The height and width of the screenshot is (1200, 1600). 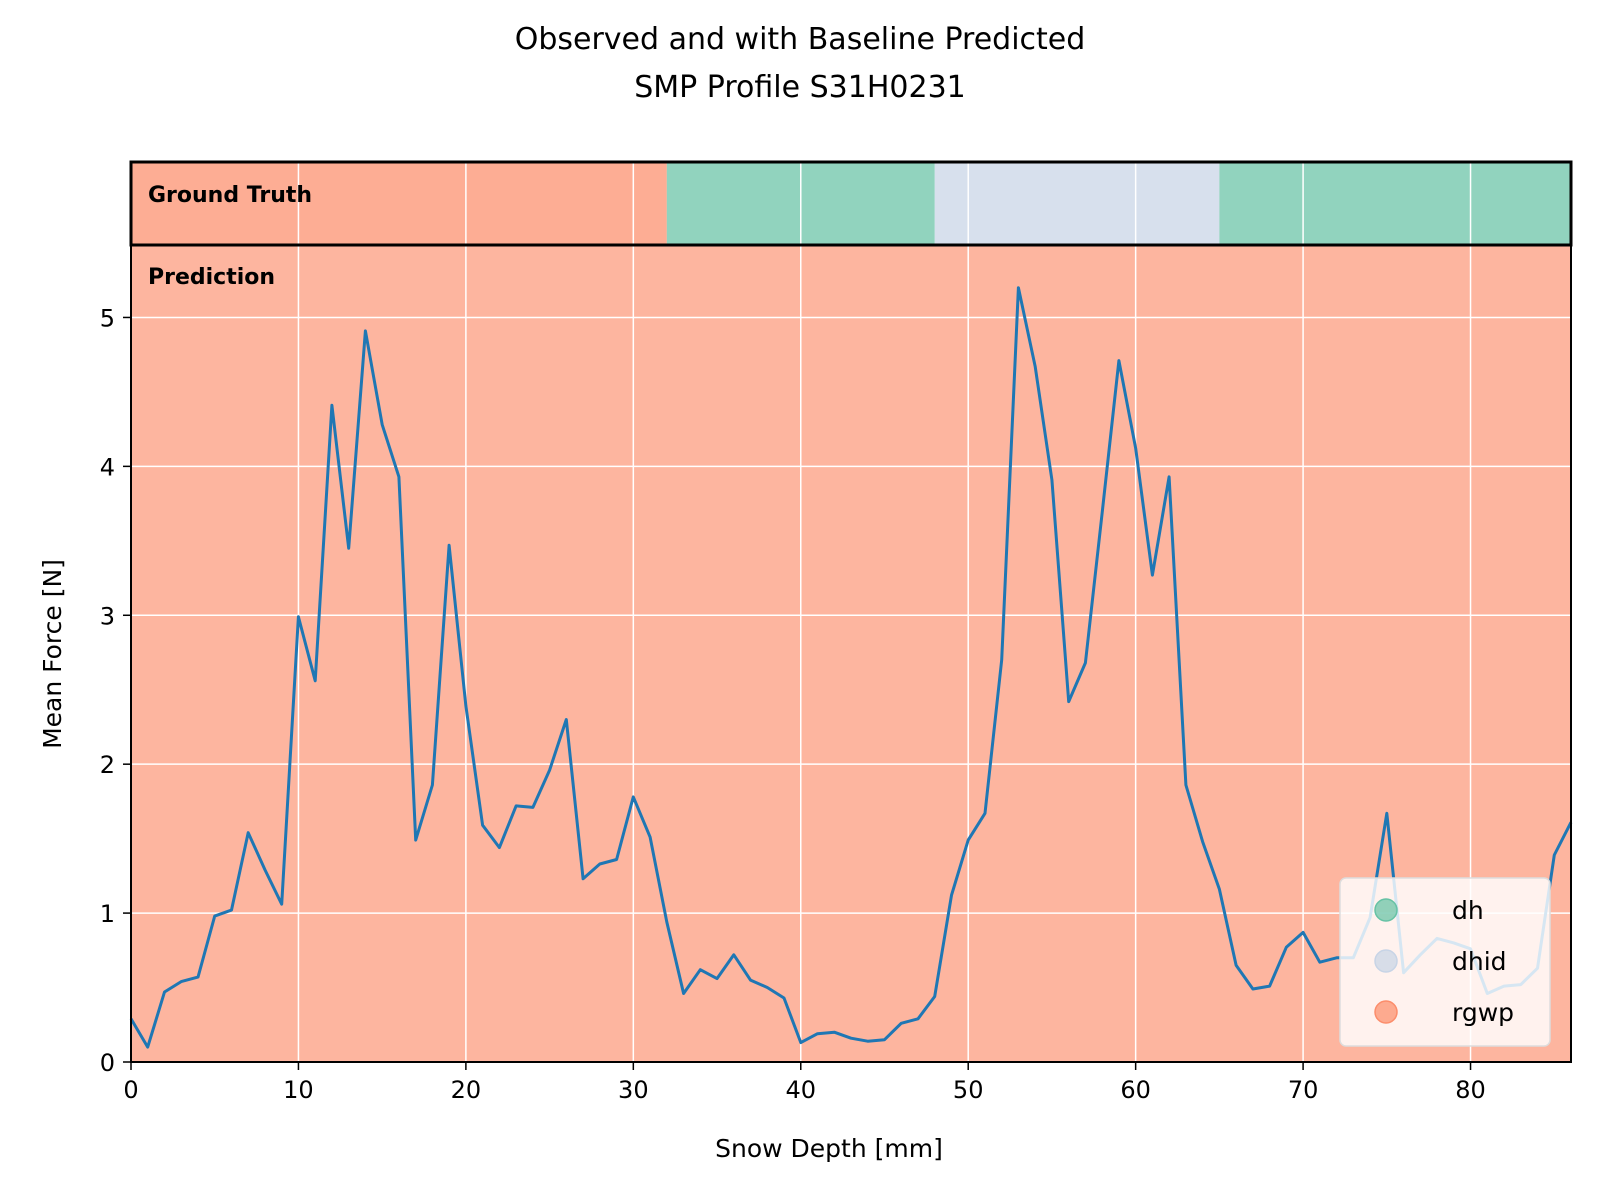 What do you see at coordinates (1483, 1012) in the screenshot?
I see `legend-label-rgwp: rgwp` at bounding box center [1483, 1012].